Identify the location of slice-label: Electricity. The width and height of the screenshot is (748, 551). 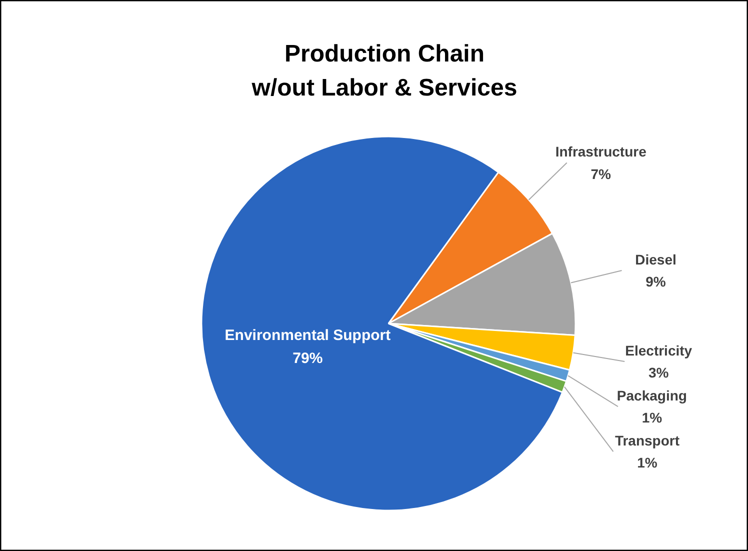
(658, 350).